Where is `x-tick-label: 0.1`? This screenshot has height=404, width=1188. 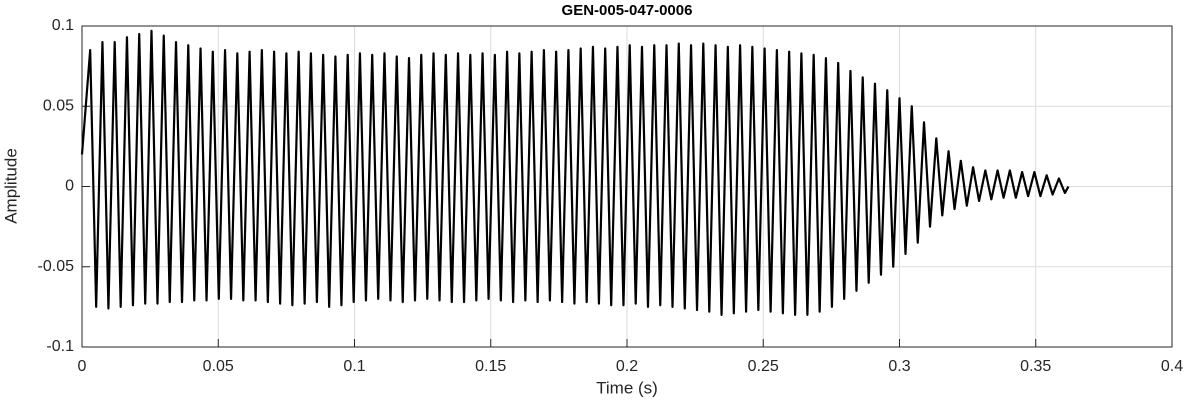
x-tick-label: 0.1 is located at coordinates (354, 366).